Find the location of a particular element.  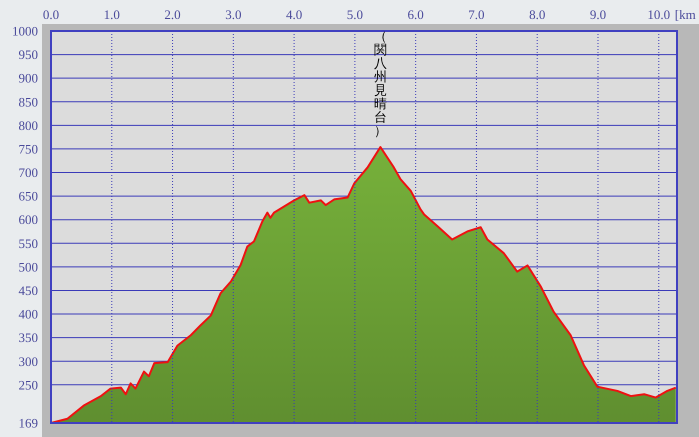

y-tick-label: 850 is located at coordinates (28, 102).